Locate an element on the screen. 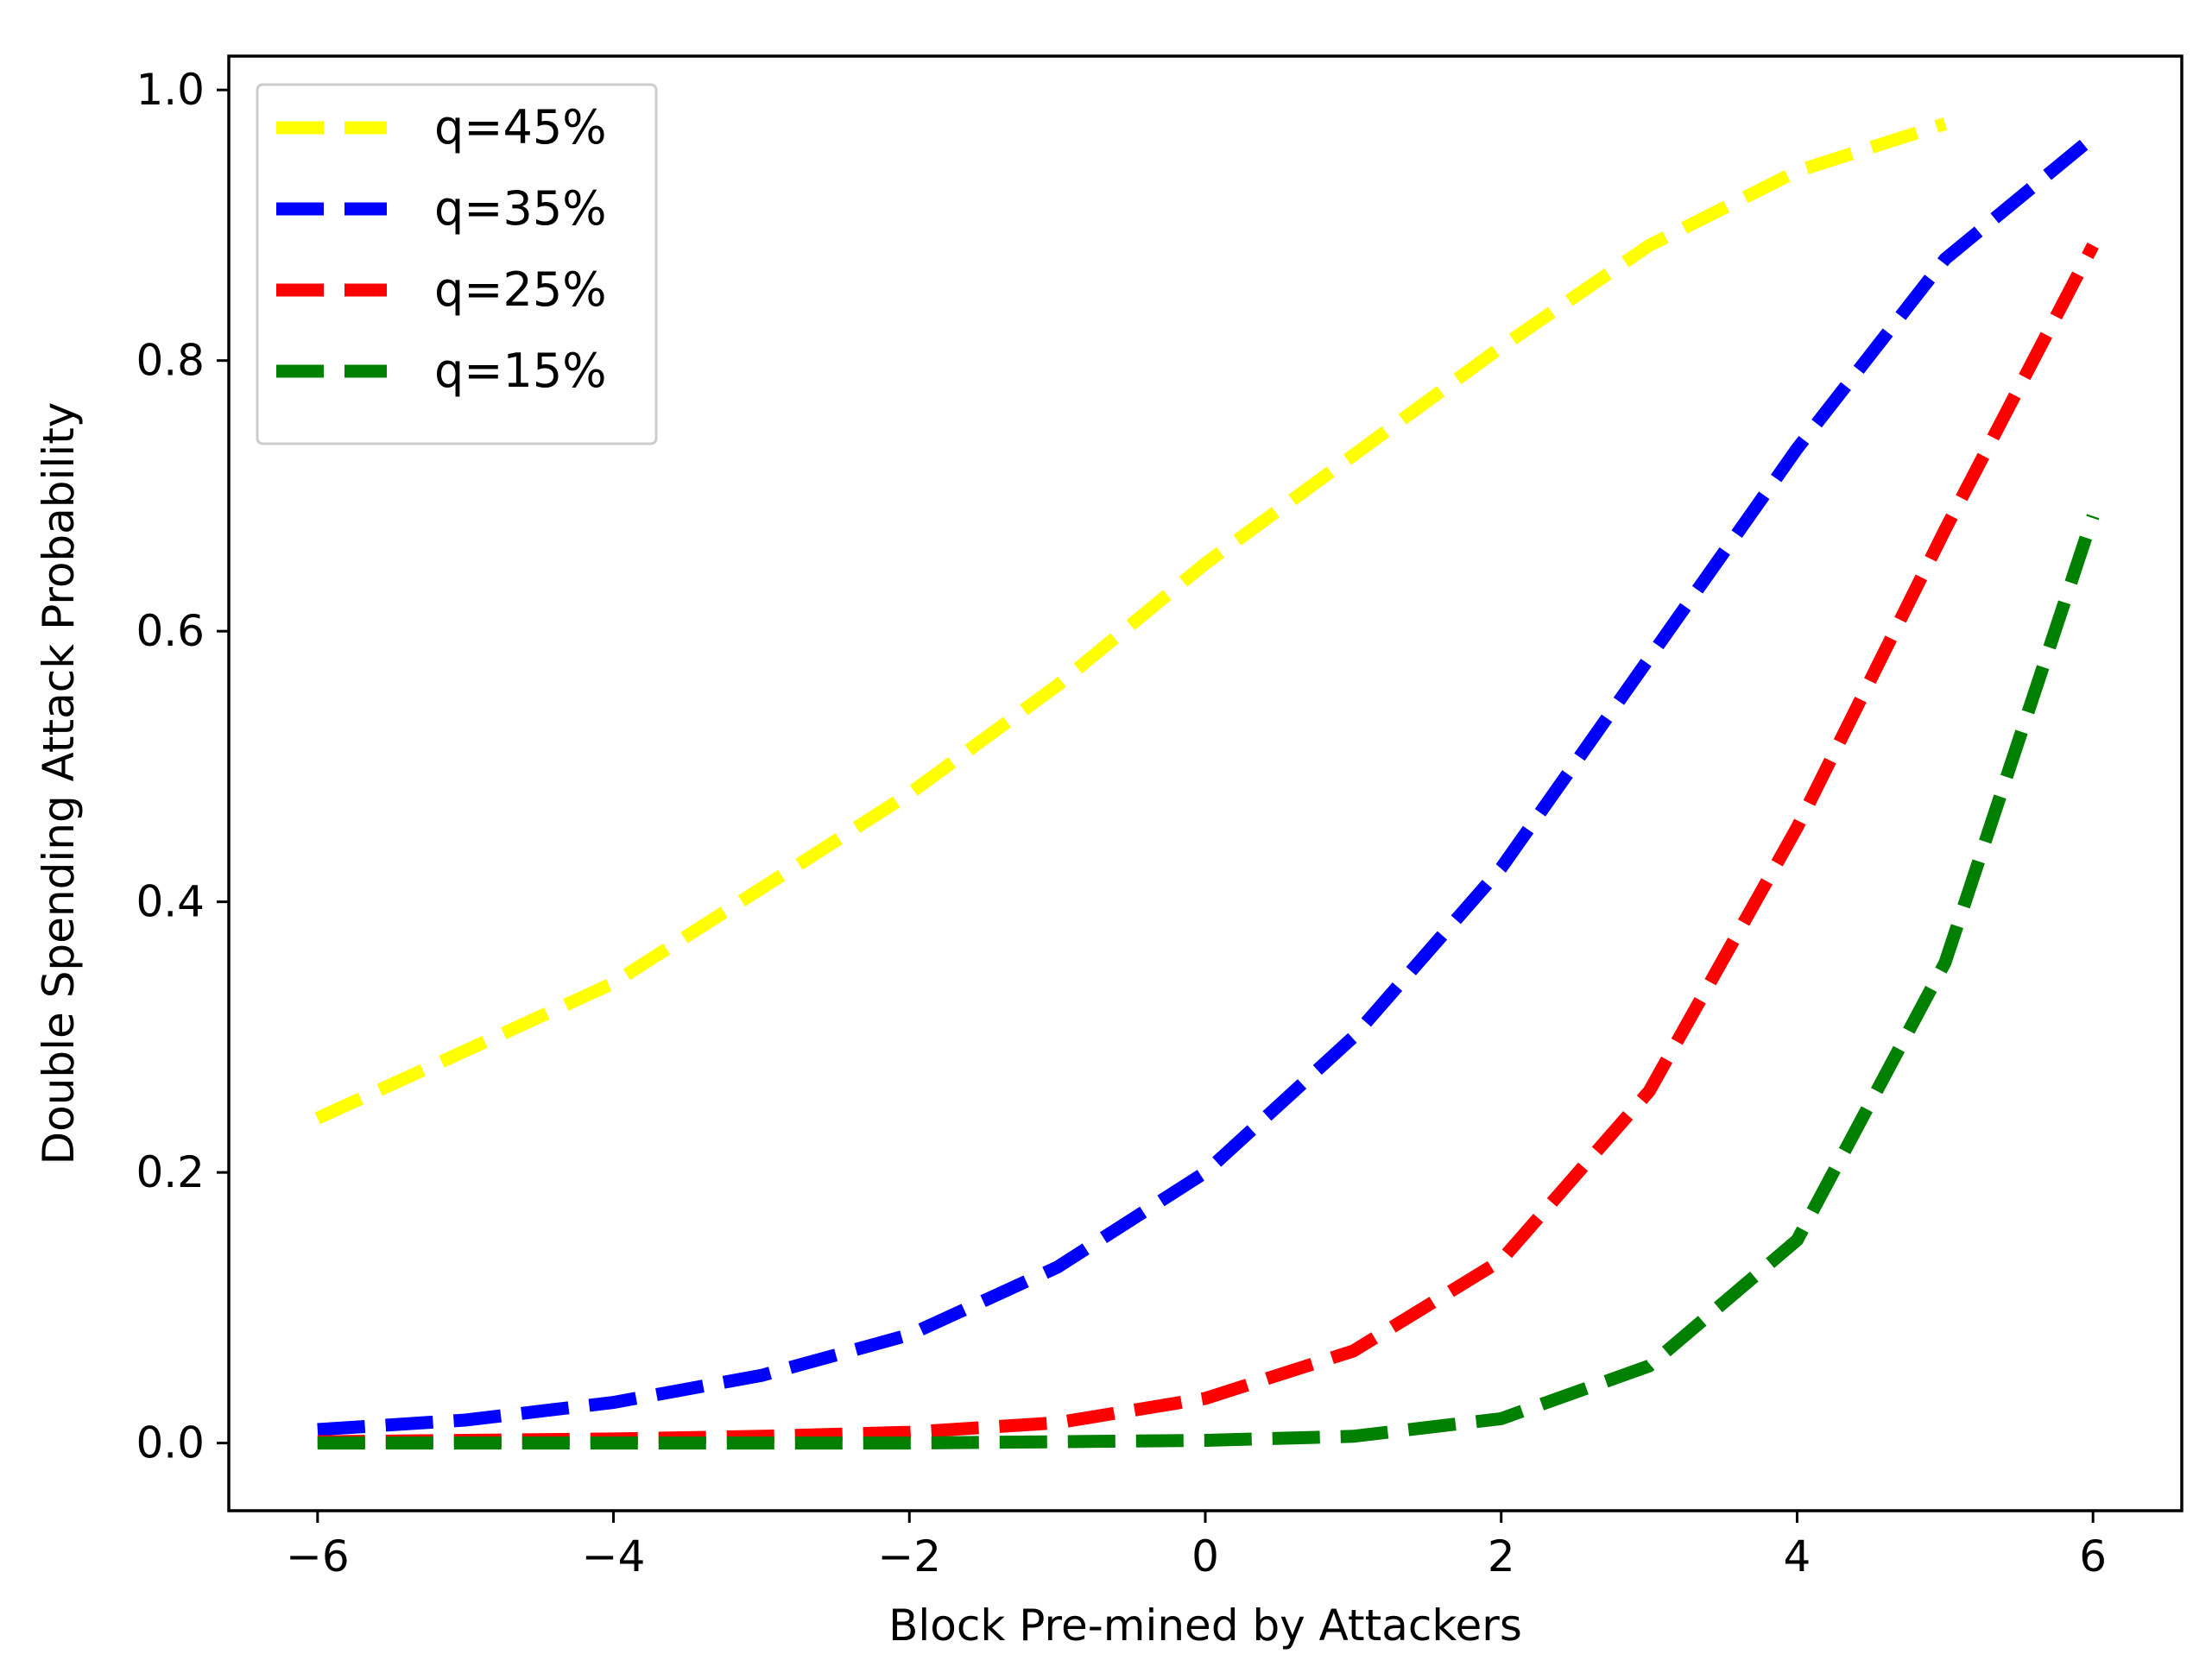 Image resolution: width=2212 pixels, height=1673 pixels. x-tick-label: 2 is located at coordinates (1501, 1556).